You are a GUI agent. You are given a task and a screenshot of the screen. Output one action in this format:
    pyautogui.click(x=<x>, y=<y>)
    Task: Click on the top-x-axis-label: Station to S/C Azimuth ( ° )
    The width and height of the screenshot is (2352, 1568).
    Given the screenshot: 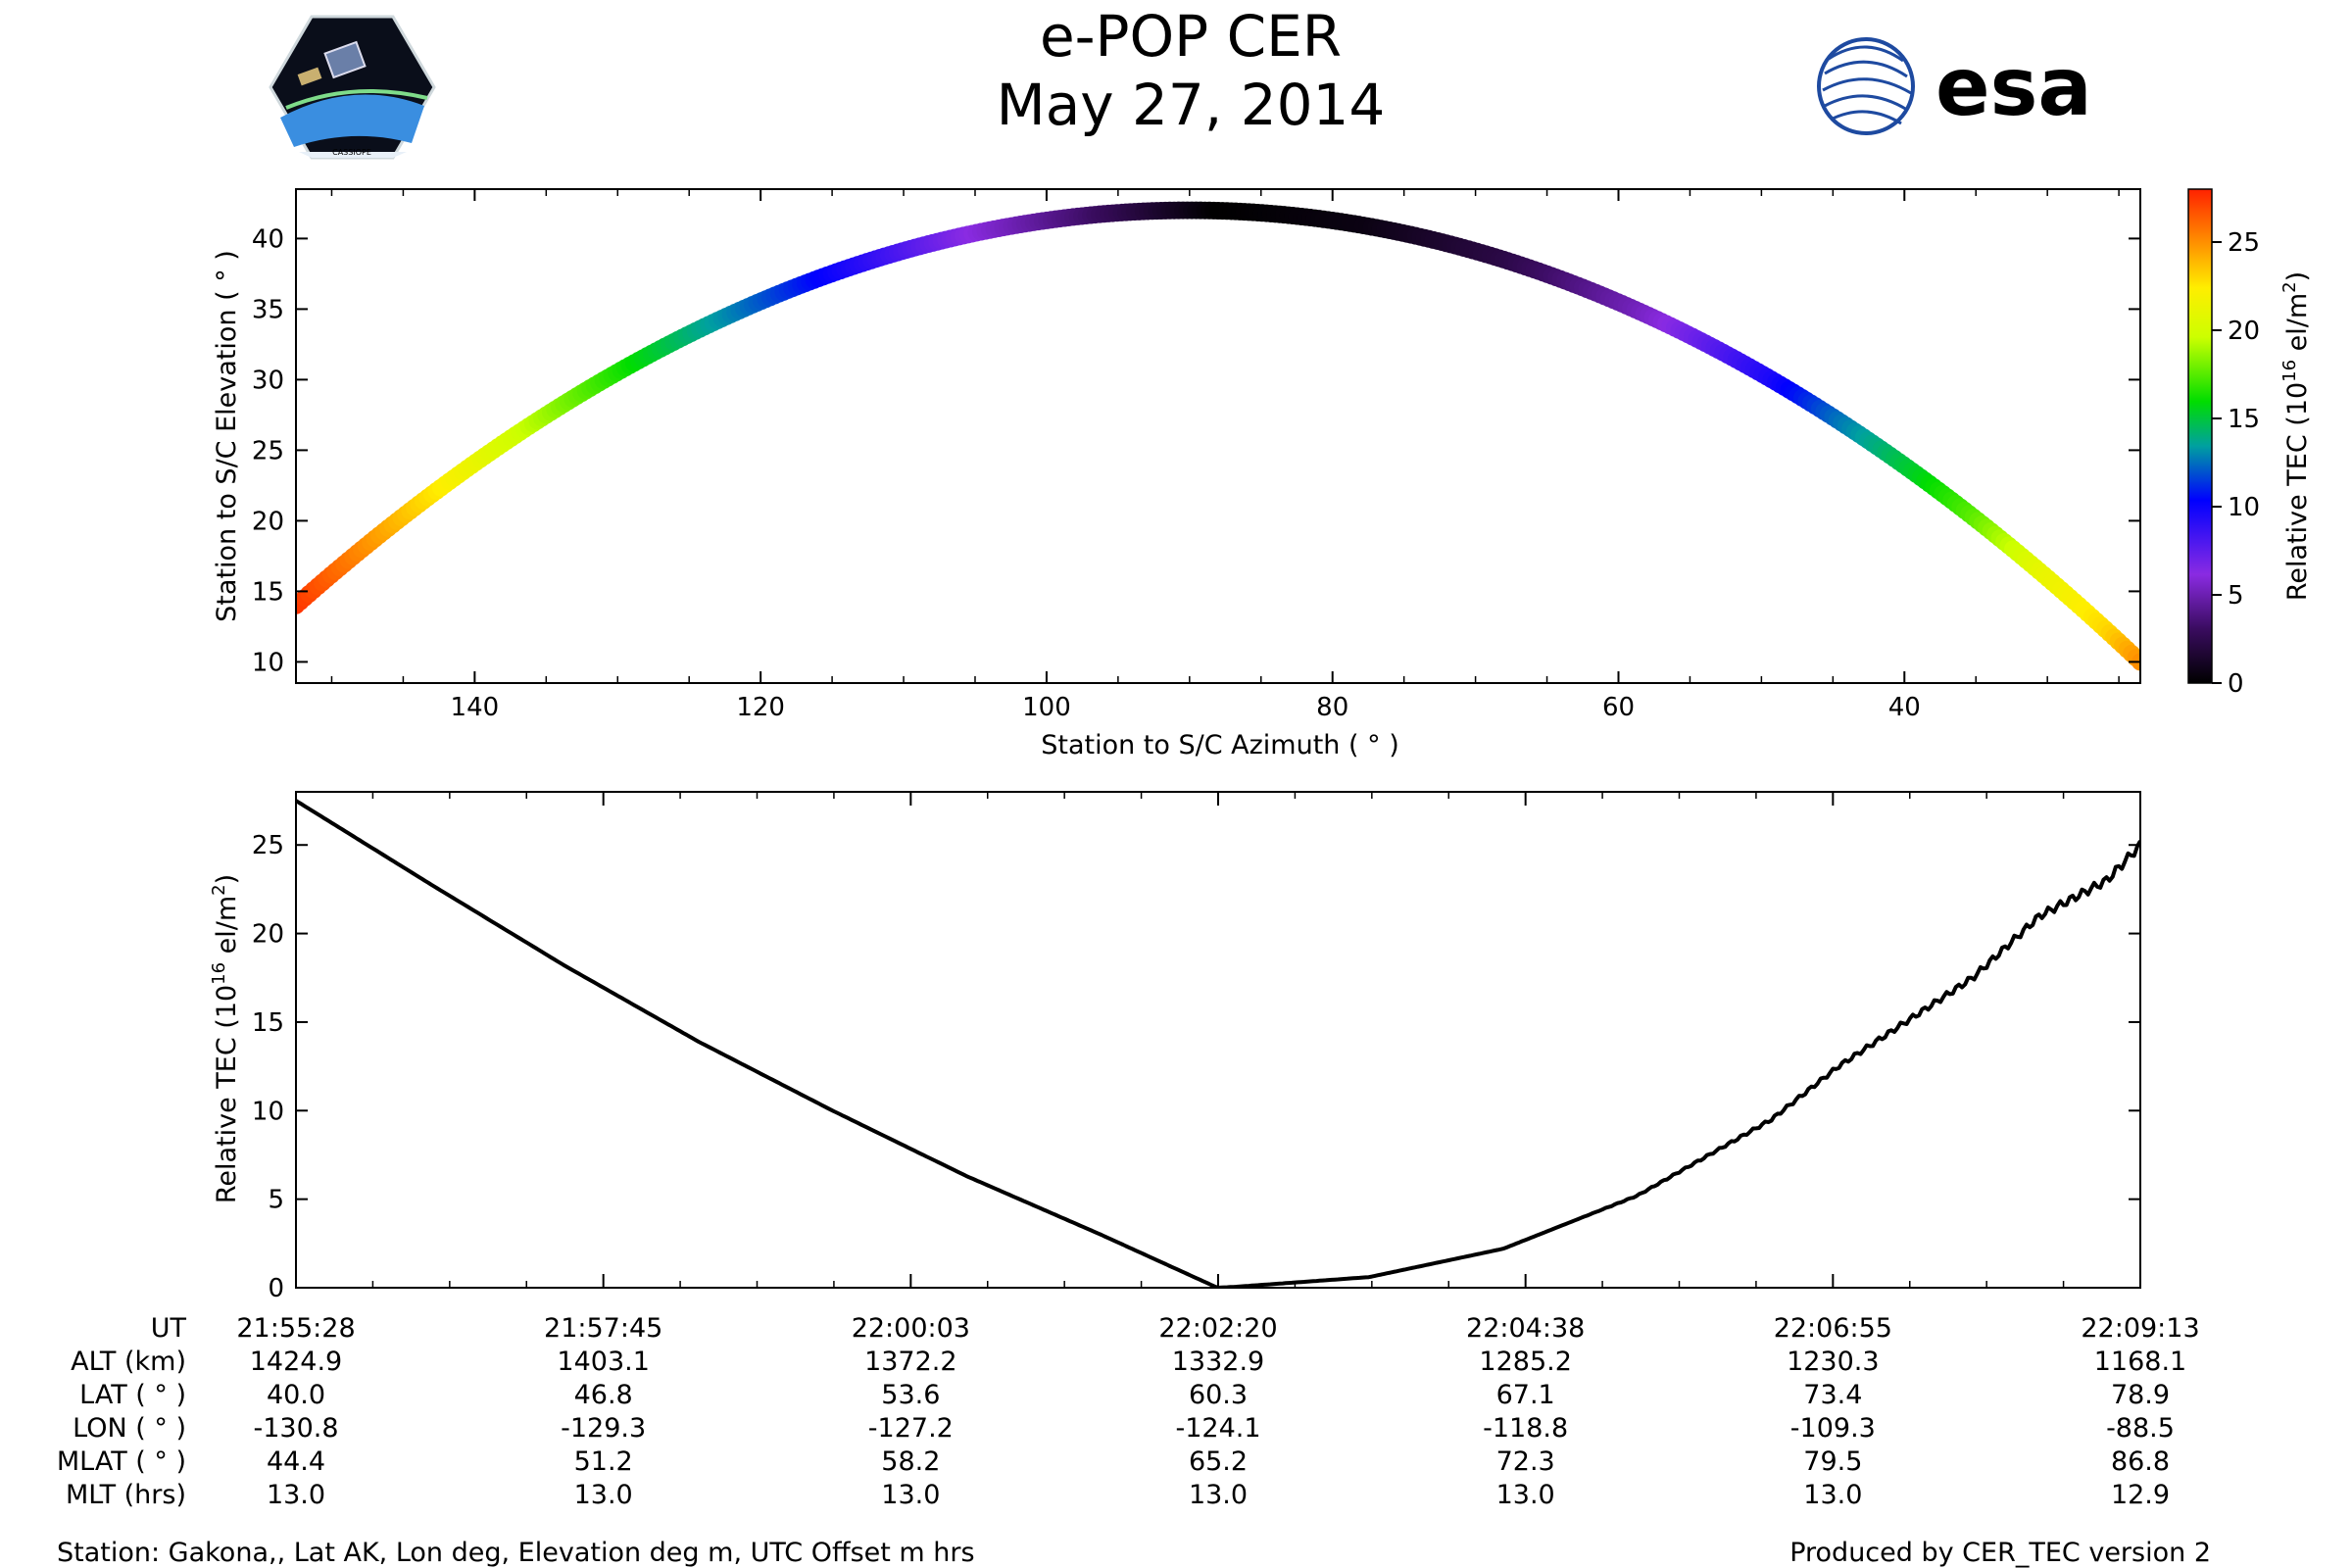 What is the action you would take?
    pyautogui.click(x=1220, y=745)
    